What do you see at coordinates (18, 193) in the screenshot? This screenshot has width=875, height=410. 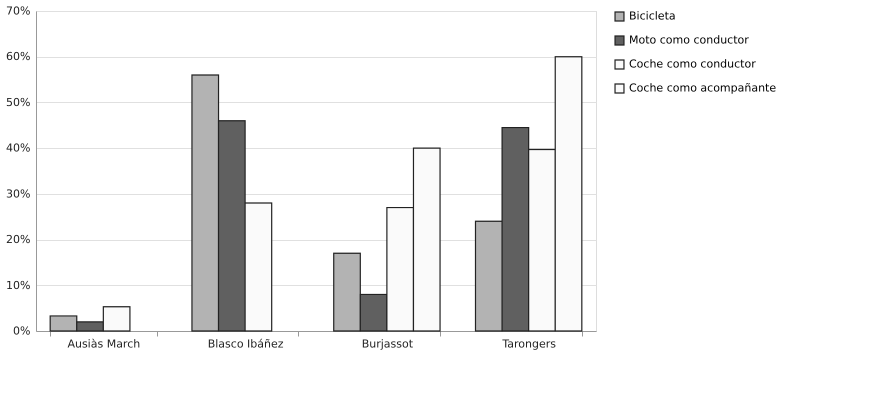 I see `y-tick-label: 30%` at bounding box center [18, 193].